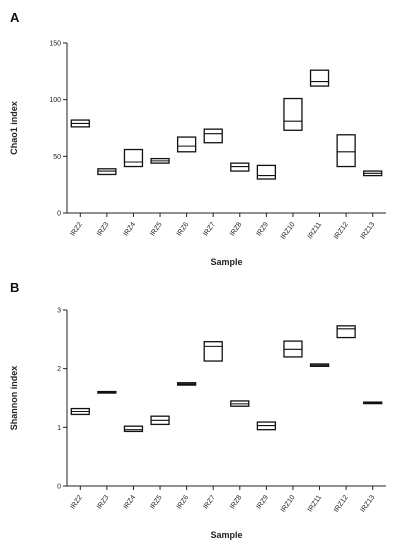  I want to click on chart0-category-label: IRZ7, so click(209, 229).